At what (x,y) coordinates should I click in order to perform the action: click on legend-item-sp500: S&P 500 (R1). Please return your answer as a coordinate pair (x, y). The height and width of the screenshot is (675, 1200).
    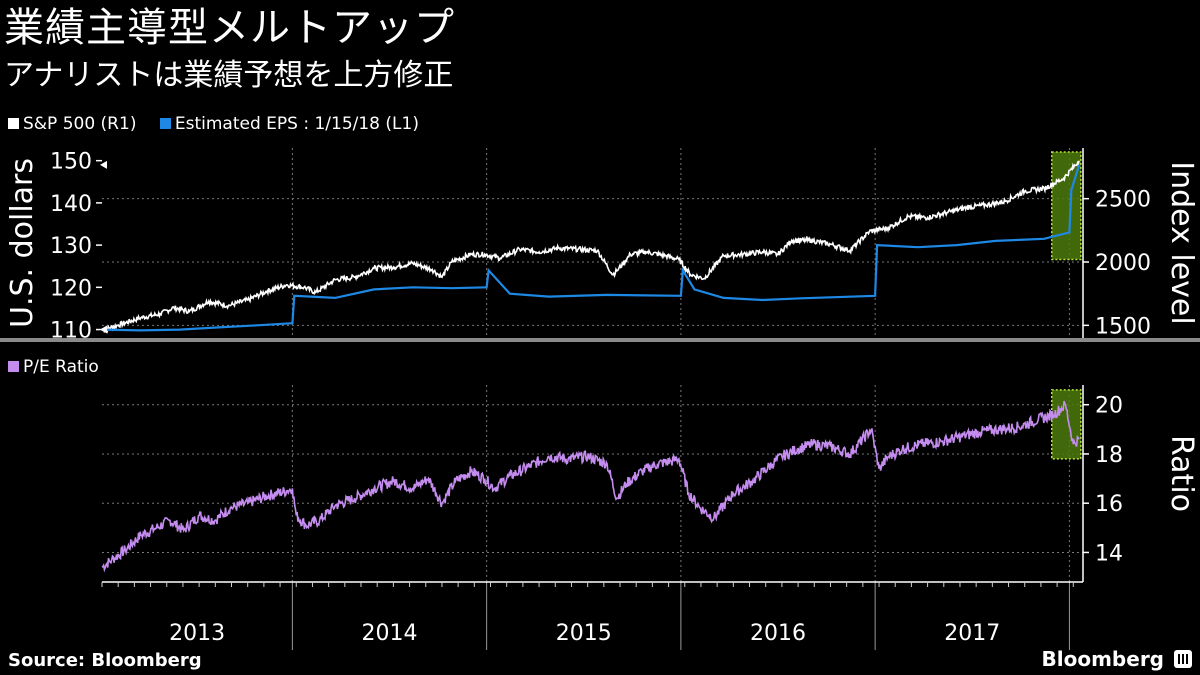
    Looking at the image, I should click on (72, 124).